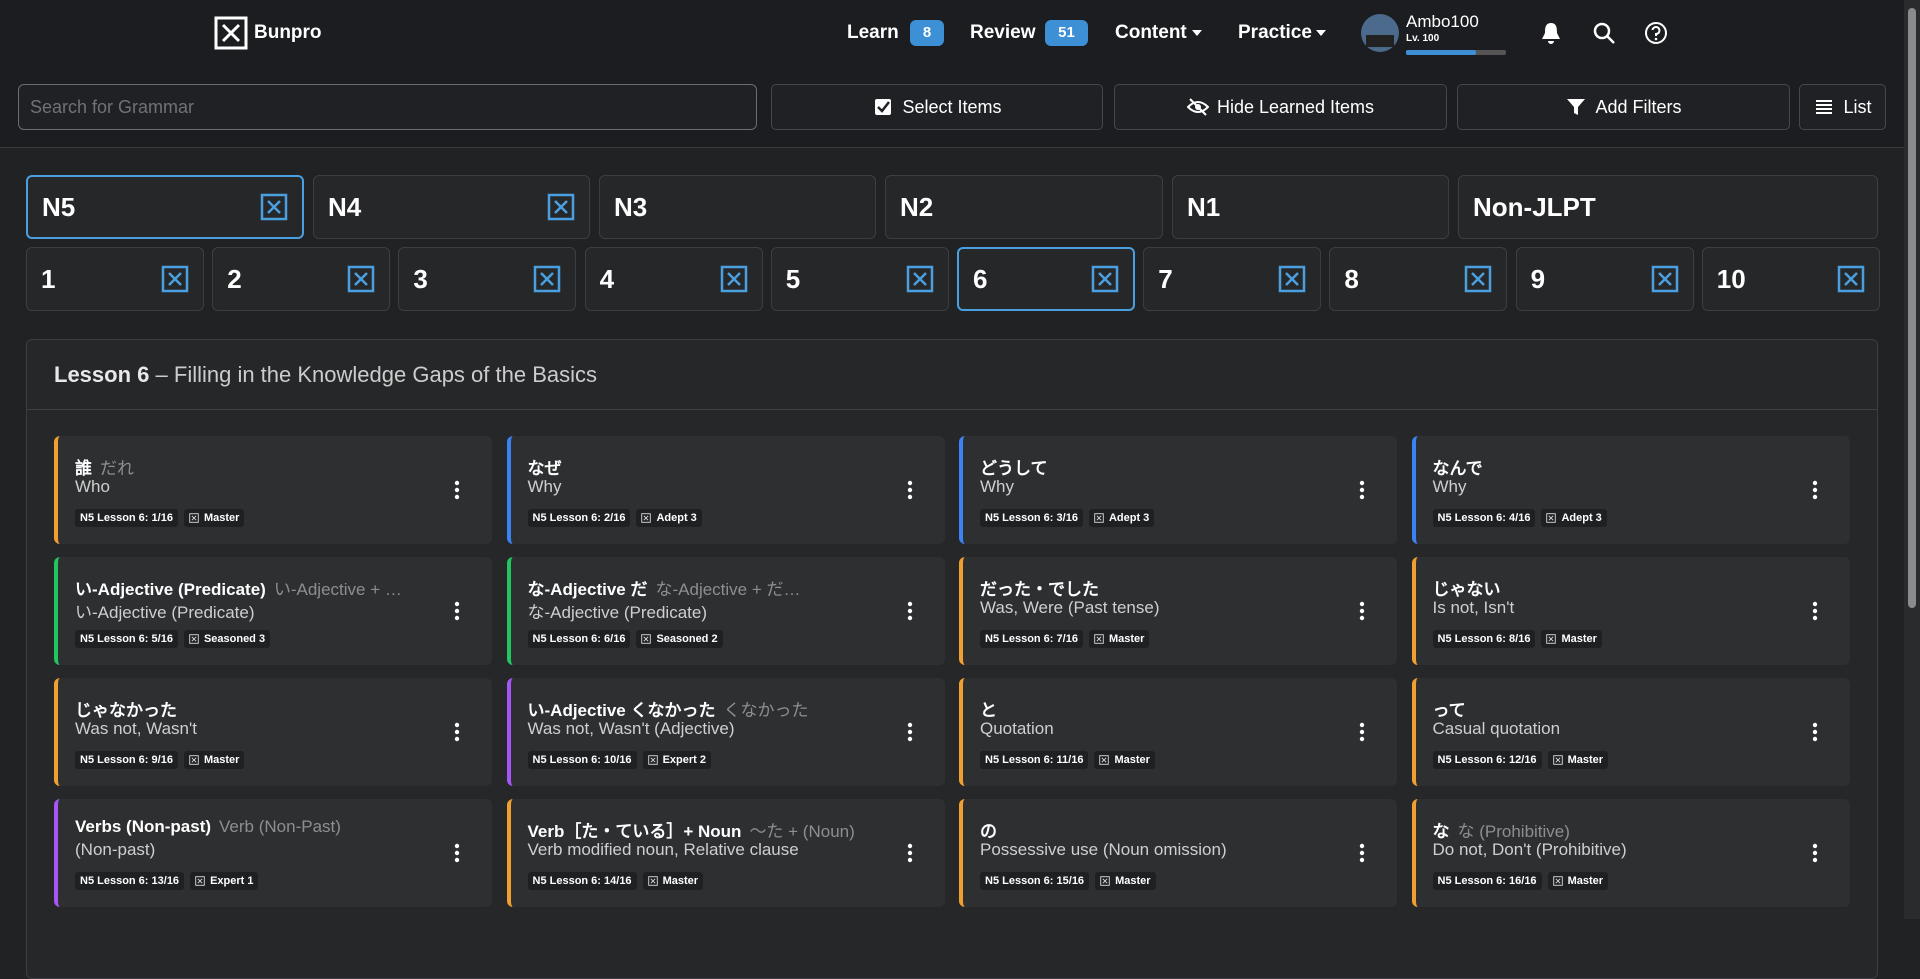 Image resolution: width=1920 pixels, height=979 pixels. What do you see at coordinates (451, 207) in the screenshot?
I see `level-tab: N4` at bounding box center [451, 207].